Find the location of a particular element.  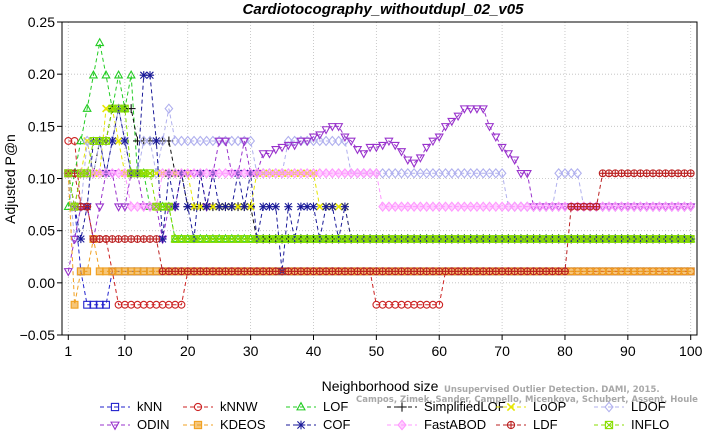

legend-marker-simplifiedlof is located at coordinates (402, 407).